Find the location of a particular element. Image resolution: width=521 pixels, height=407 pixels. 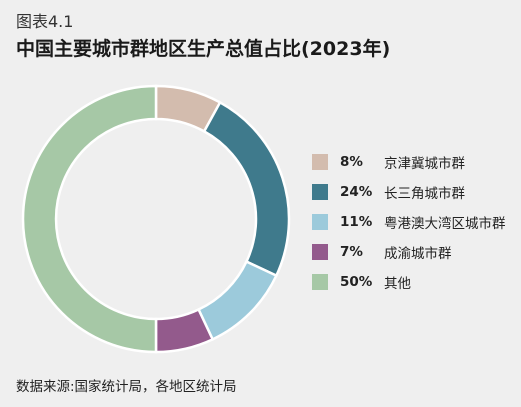

legend-item: 11% 粤港澳大湾区城市群 is located at coordinates (409, 222).